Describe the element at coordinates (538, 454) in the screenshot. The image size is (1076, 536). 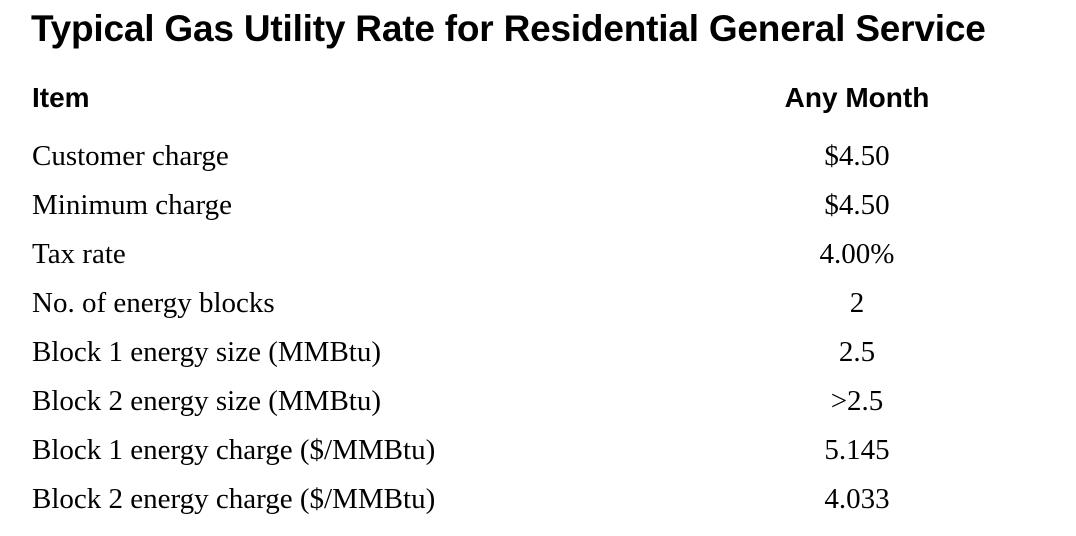
I see `table-row: Block 1 energy charge ($/MMBtu) 5.145` at that location.